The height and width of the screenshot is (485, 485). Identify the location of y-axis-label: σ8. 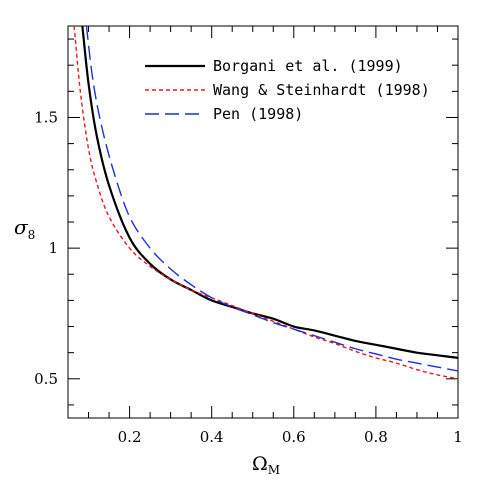
(24, 228).